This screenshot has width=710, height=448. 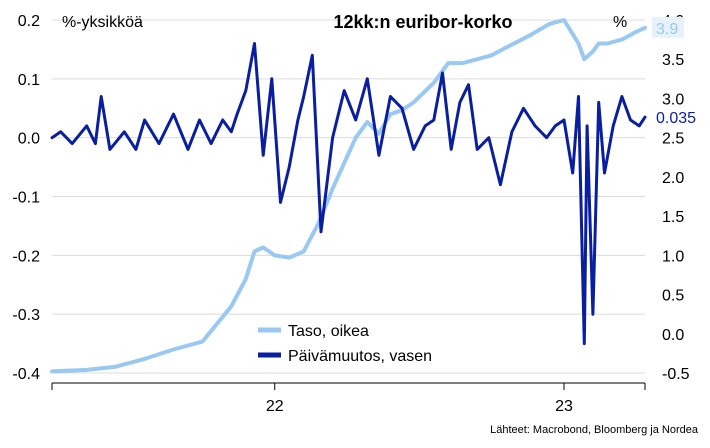 What do you see at coordinates (676, 374) in the screenshot?
I see `right-tick-label: -0.5` at bounding box center [676, 374].